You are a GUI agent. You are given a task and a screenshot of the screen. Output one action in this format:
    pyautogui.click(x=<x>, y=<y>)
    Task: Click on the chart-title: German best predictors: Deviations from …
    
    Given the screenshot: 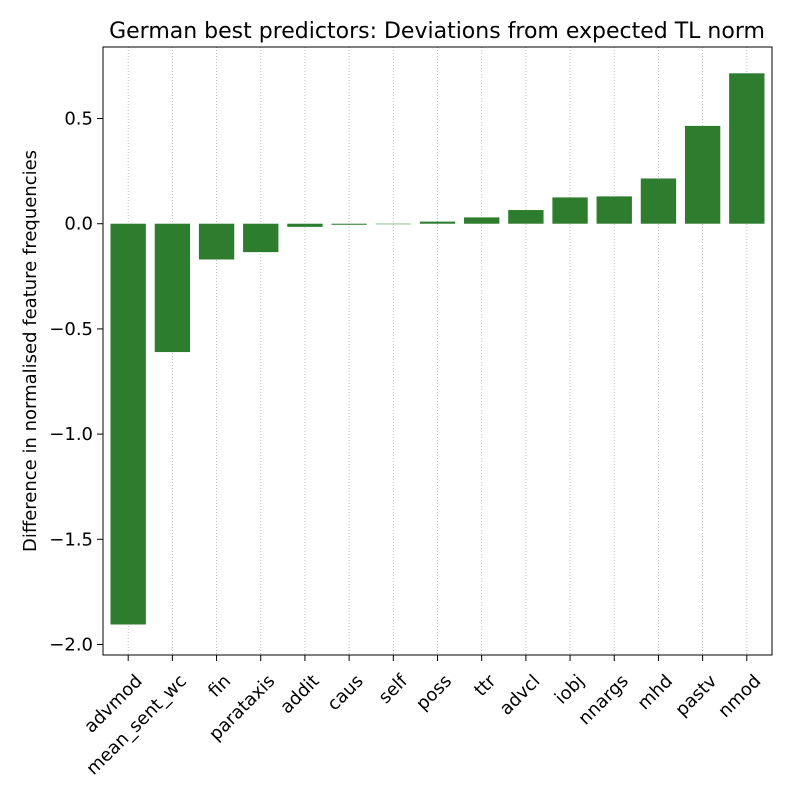 What is the action you would take?
    pyautogui.click(x=437, y=31)
    